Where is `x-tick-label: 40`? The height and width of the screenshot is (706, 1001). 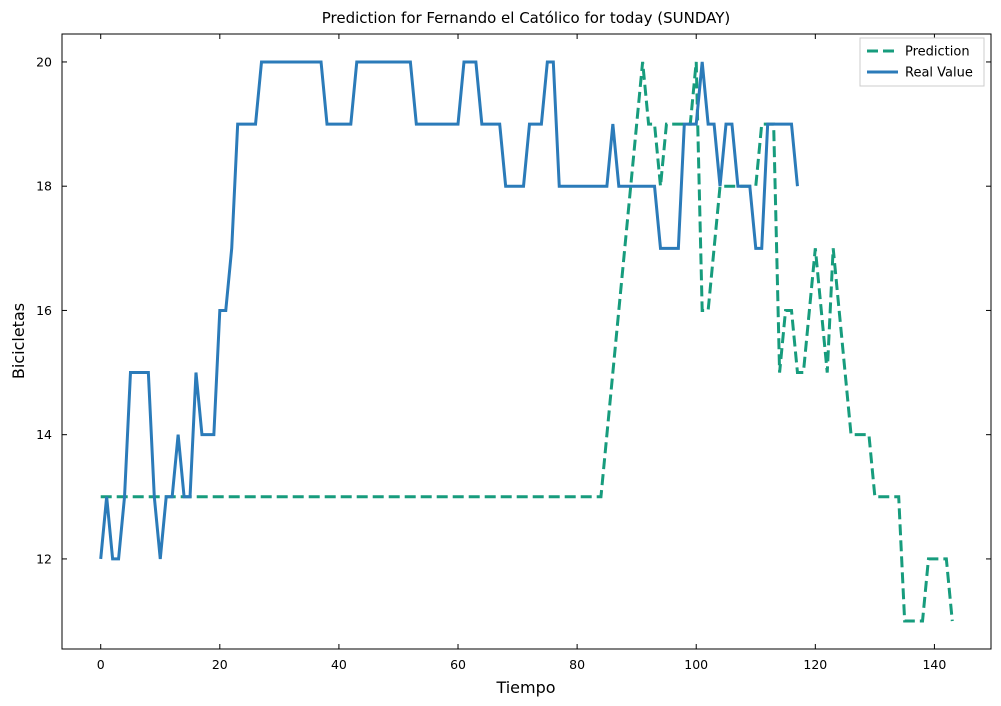
x-tick-label: 40 is located at coordinates (339, 664).